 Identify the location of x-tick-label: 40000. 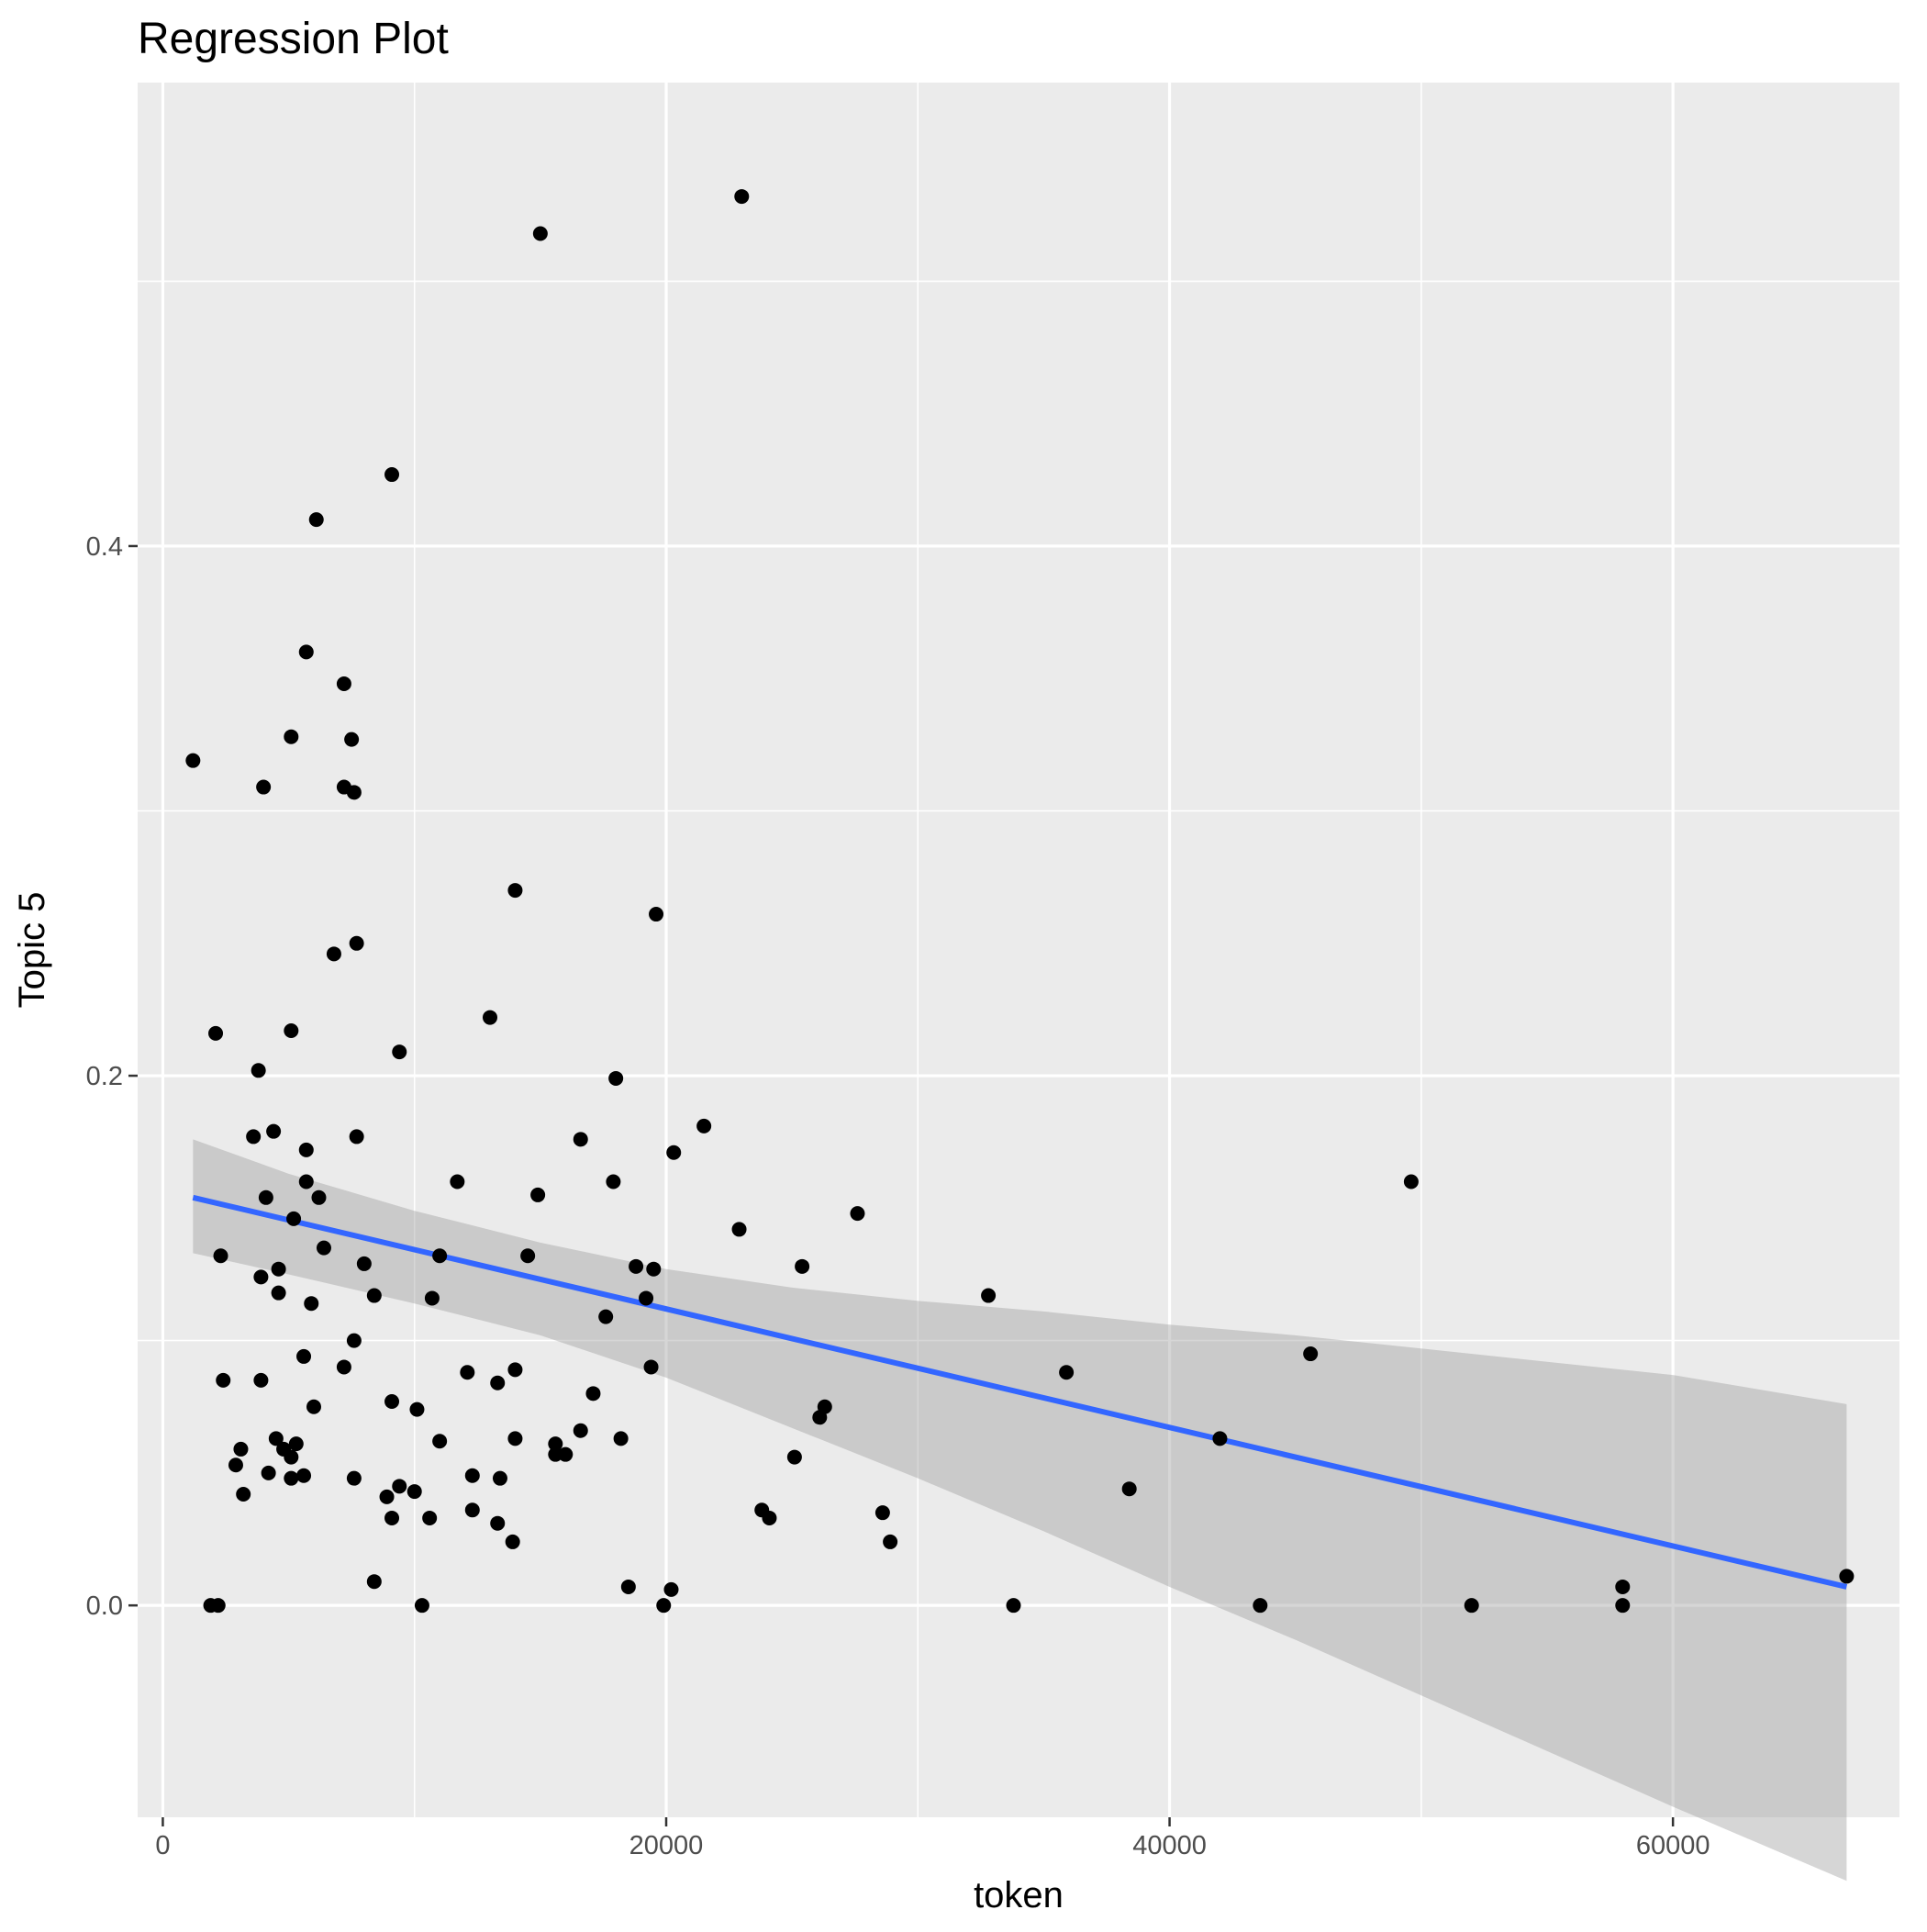
(1169, 1845).